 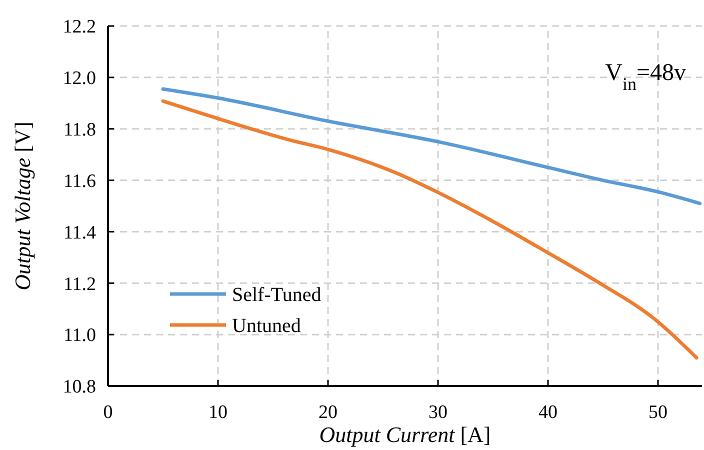 What do you see at coordinates (658, 412) in the screenshot?
I see `x-tick-label: 50` at bounding box center [658, 412].